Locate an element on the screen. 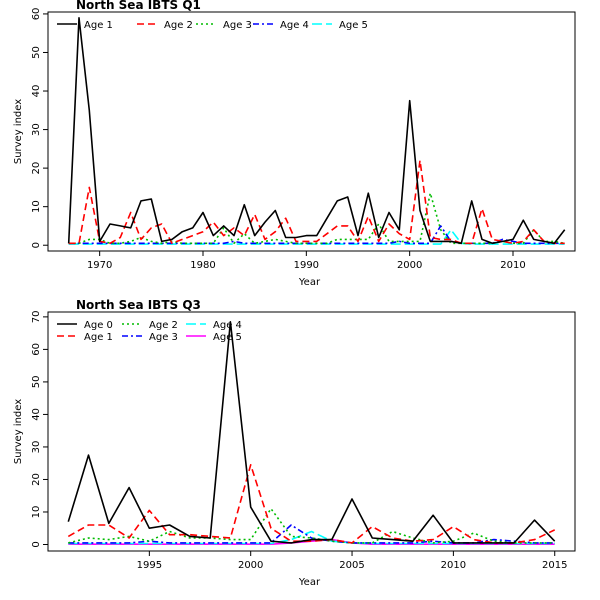  y-tick-label: 70 is located at coordinates (36, 317).